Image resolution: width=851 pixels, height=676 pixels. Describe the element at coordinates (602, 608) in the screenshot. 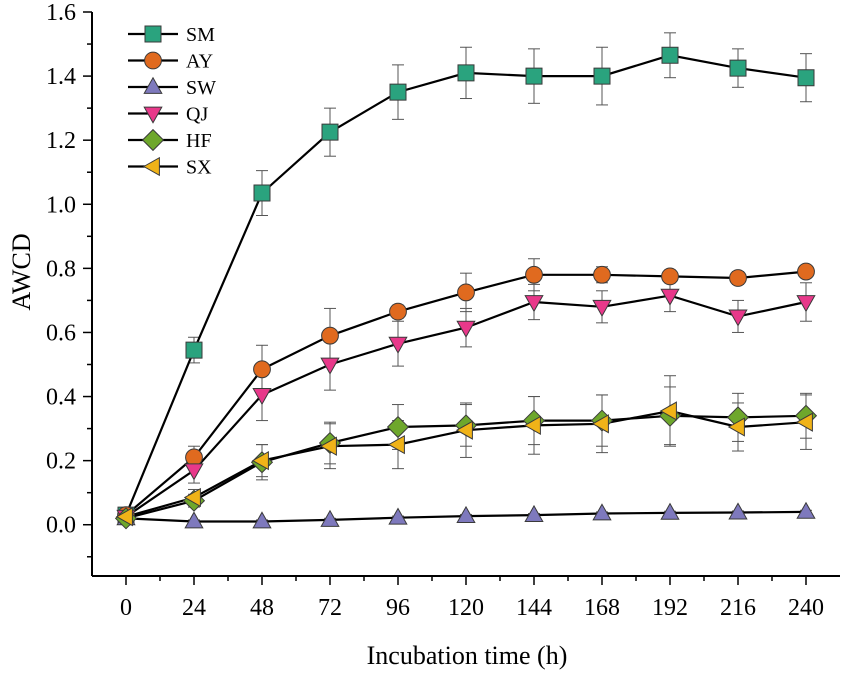

I see `x-tick-label: 168` at that location.